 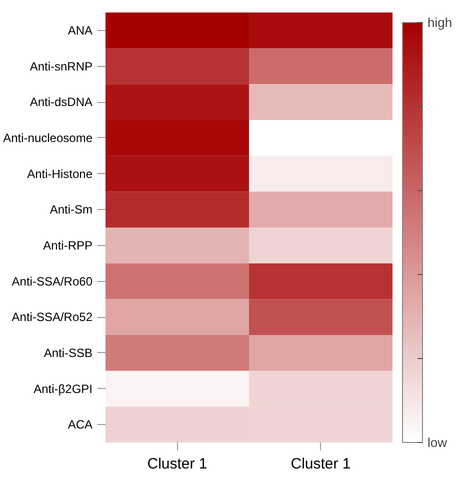 What do you see at coordinates (71, 209) in the screenshot?
I see `y-tick-label: Anti-Sm` at bounding box center [71, 209].